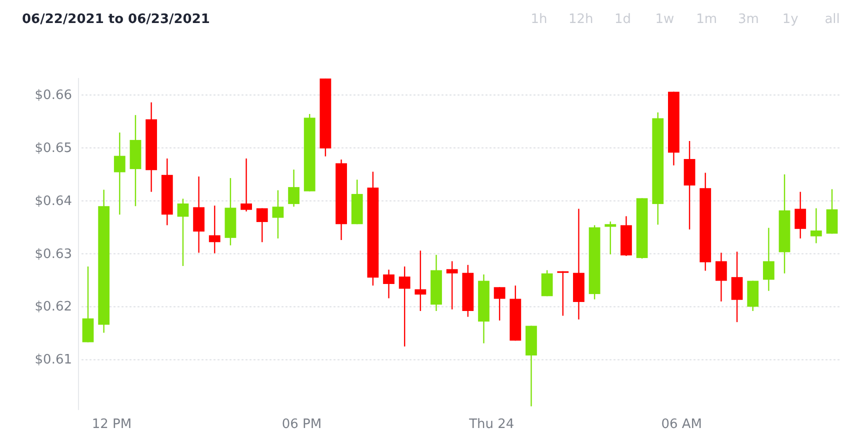 The height and width of the screenshot is (444, 865). What do you see at coordinates (112, 424) in the screenshot?
I see `x-tick-label: 12 PM` at bounding box center [112, 424].